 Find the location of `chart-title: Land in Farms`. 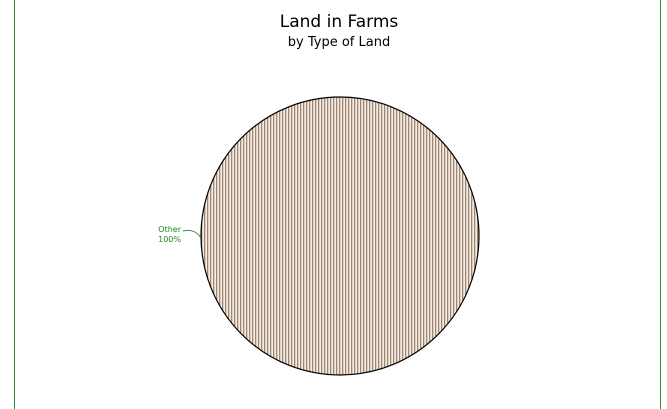

chart-title: Land in Farms is located at coordinates (339, 22).